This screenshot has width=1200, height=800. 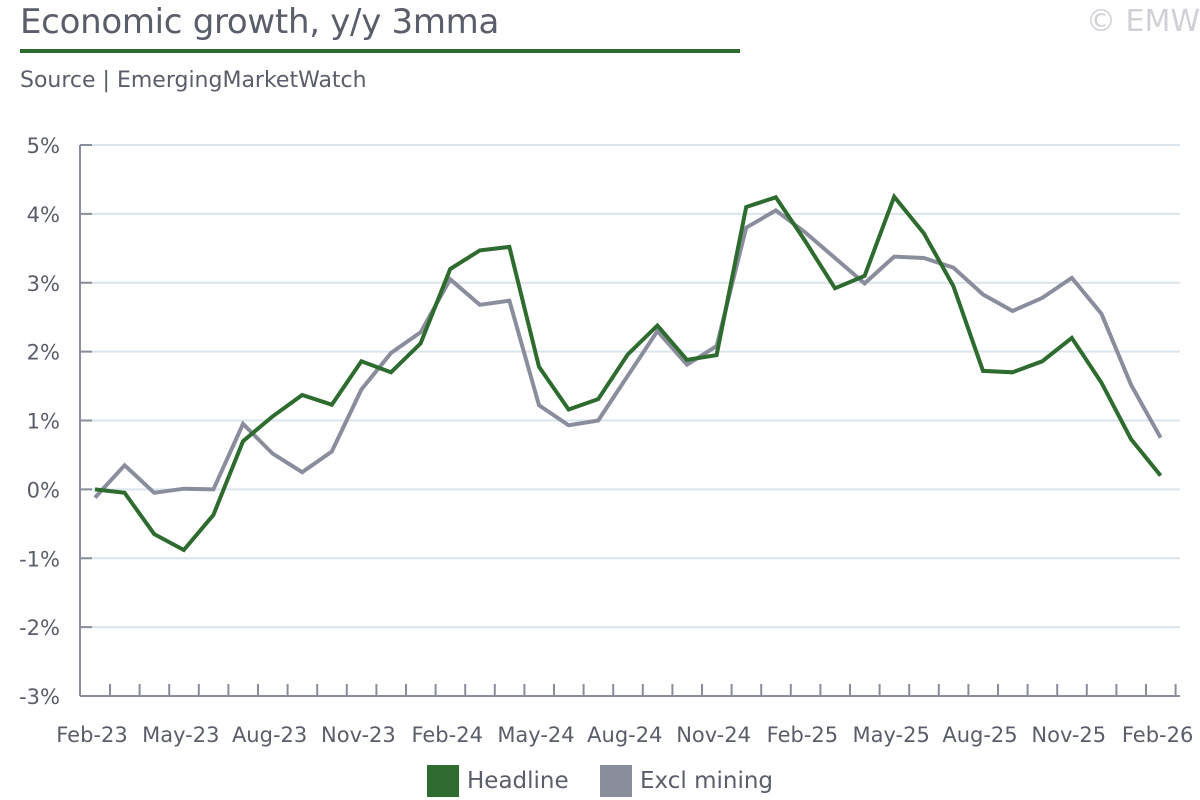 I want to click on y-tick-label: 3%, so click(x=43, y=284).